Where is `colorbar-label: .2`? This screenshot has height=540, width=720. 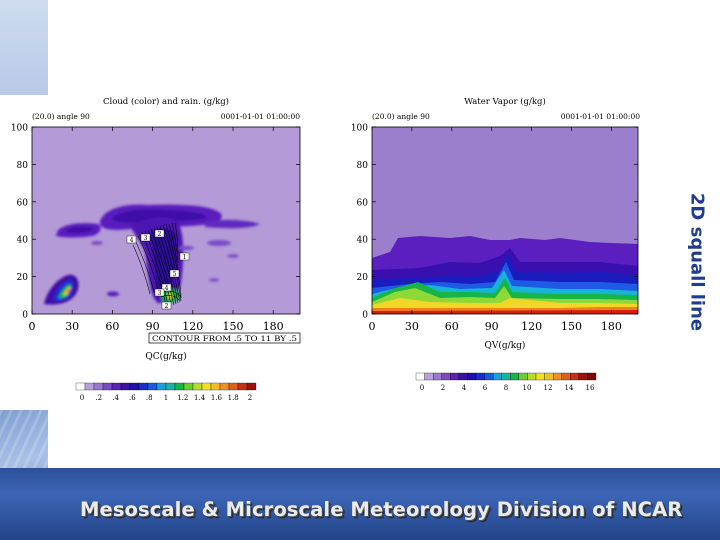
colorbar-label: .2 is located at coordinates (98, 398).